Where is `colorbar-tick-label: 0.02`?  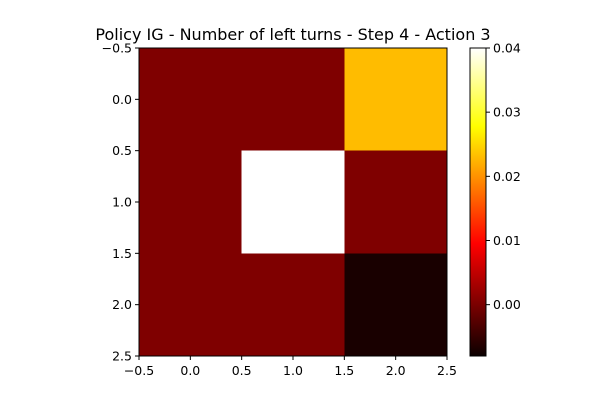
colorbar-tick-label: 0.02 is located at coordinates (507, 176).